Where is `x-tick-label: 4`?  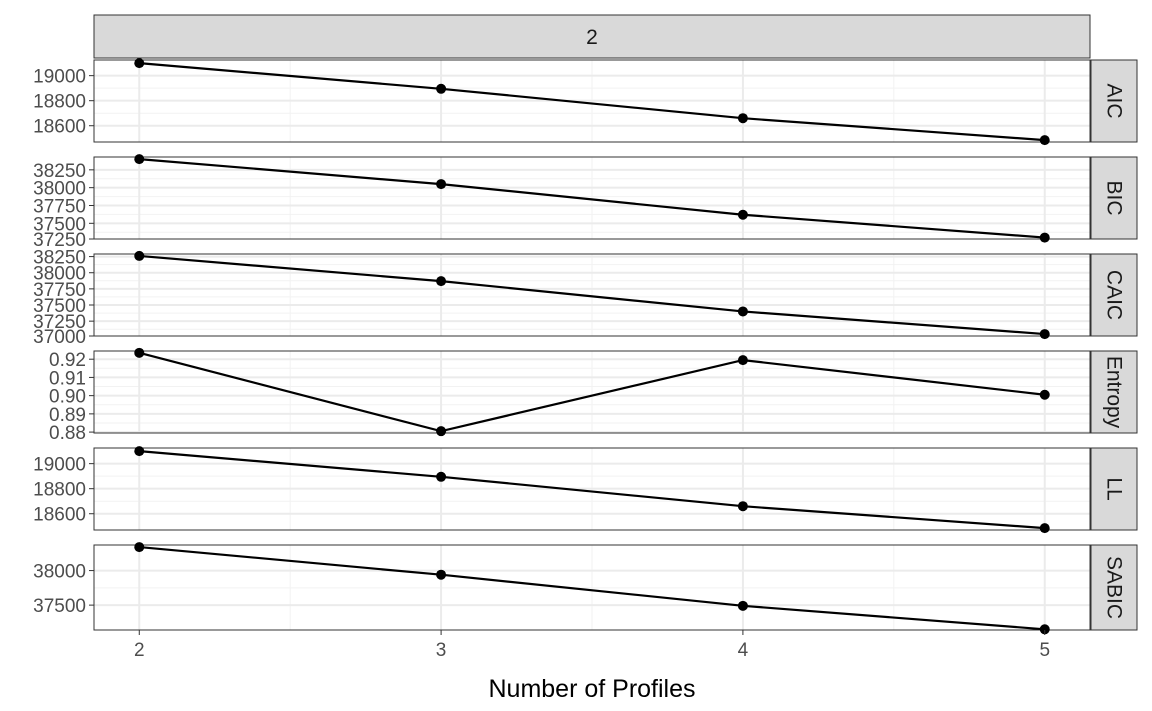
x-tick-label: 4 is located at coordinates (743, 650).